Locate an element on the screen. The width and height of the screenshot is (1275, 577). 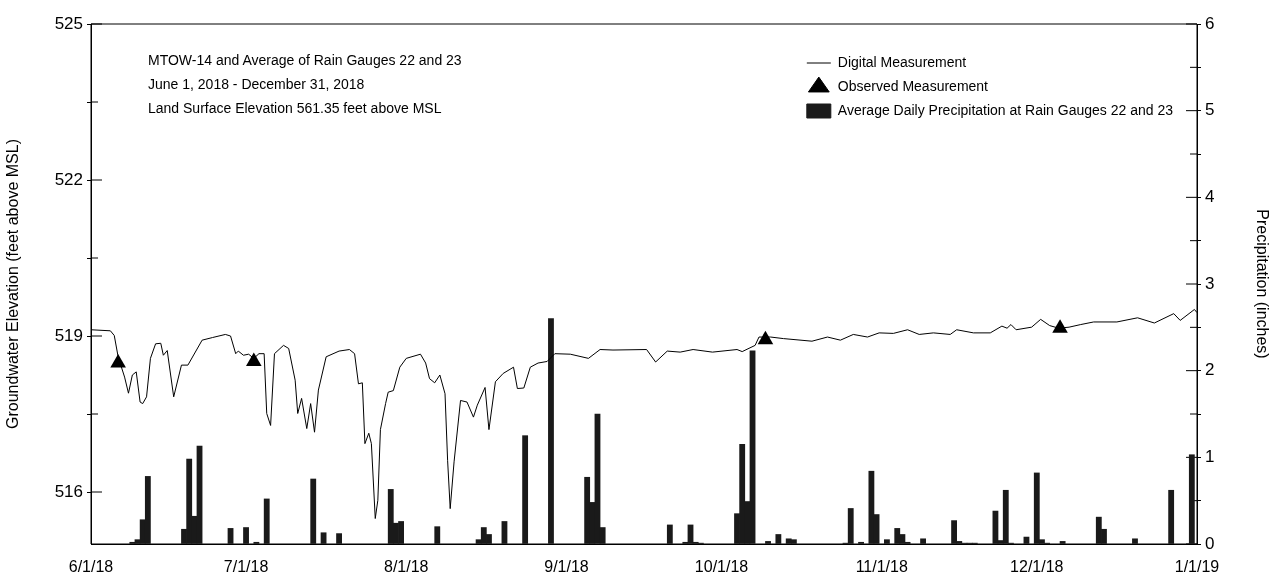
y-tick-label: 525 is located at coordinates (68, 23).